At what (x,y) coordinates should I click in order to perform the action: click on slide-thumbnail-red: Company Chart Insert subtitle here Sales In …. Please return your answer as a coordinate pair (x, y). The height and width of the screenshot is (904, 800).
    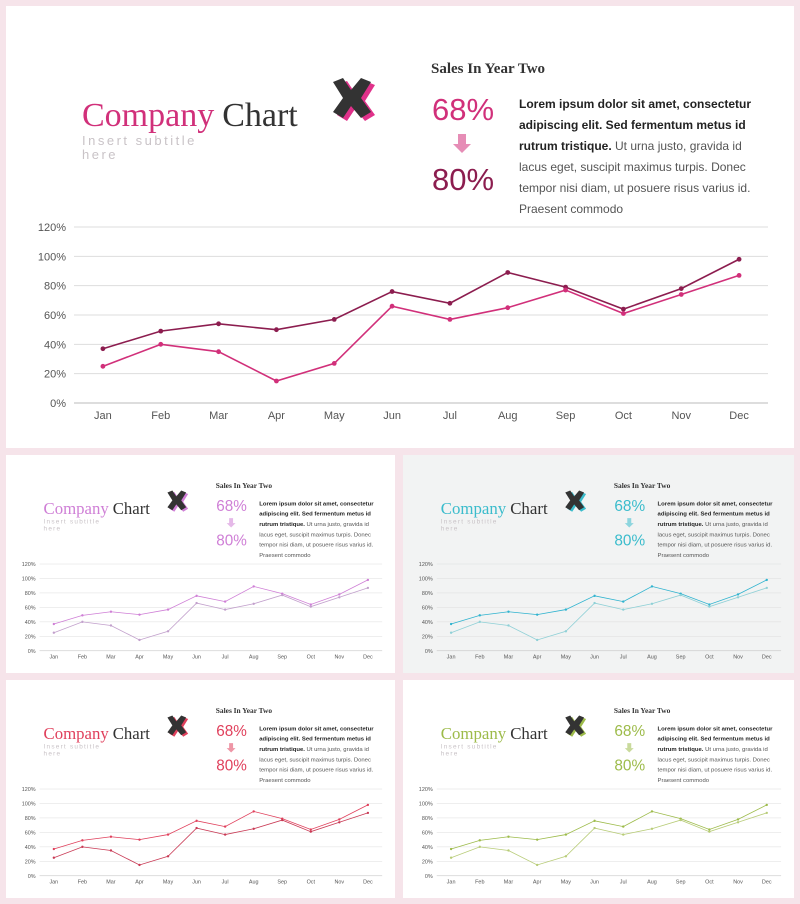
    Looking at the image, I should click on (200, 789).